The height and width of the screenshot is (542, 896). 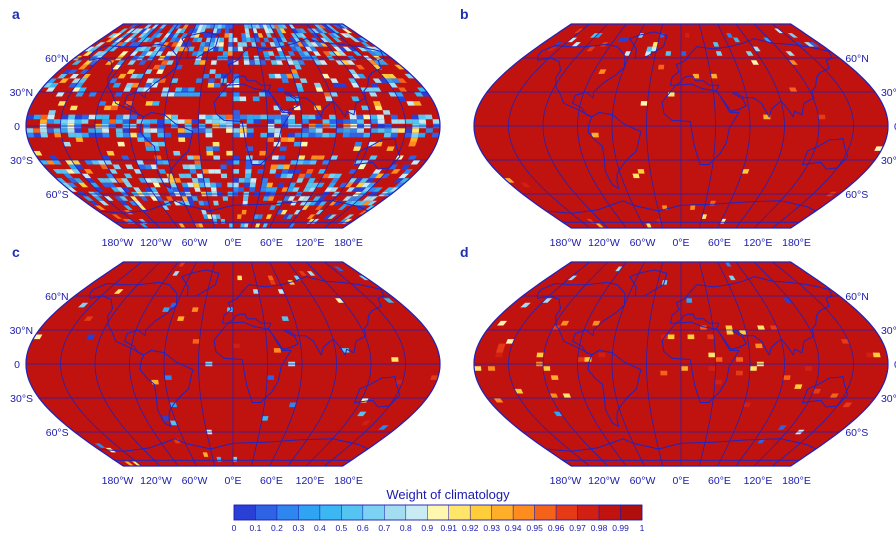 I want to click on colorbar-tick-label: 0.93, so click(x=491, y=528).